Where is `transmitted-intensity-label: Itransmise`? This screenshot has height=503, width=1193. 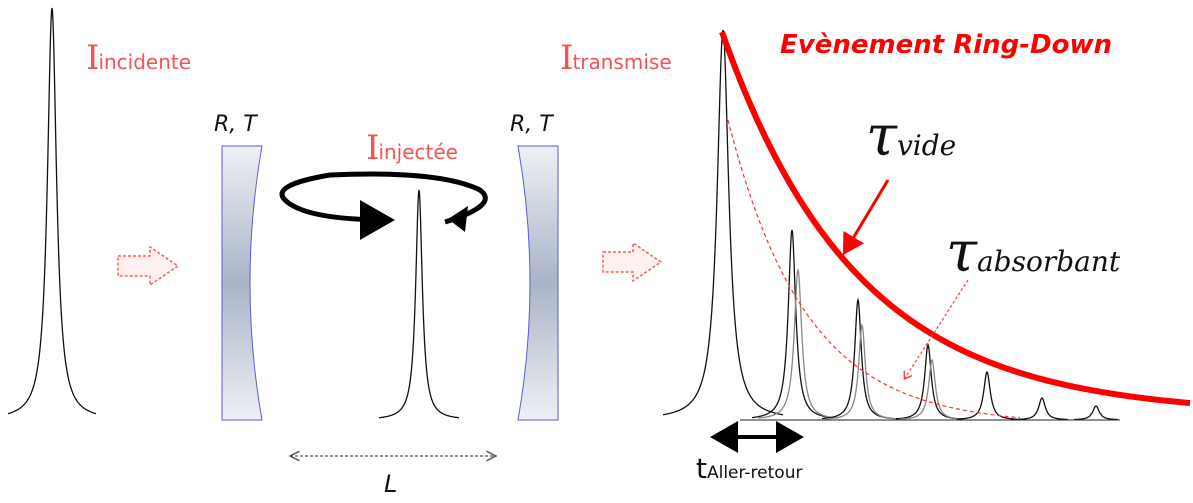
transmitted-intensity-label: Itransmise is located at coordinates (616, 58).